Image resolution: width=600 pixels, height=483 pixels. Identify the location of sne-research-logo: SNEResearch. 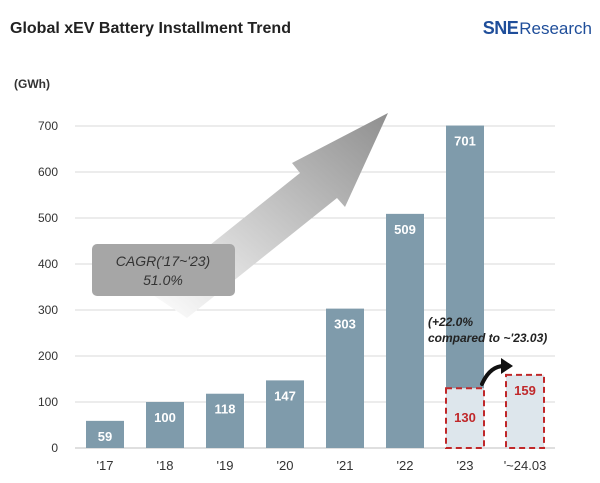
(537, 28).